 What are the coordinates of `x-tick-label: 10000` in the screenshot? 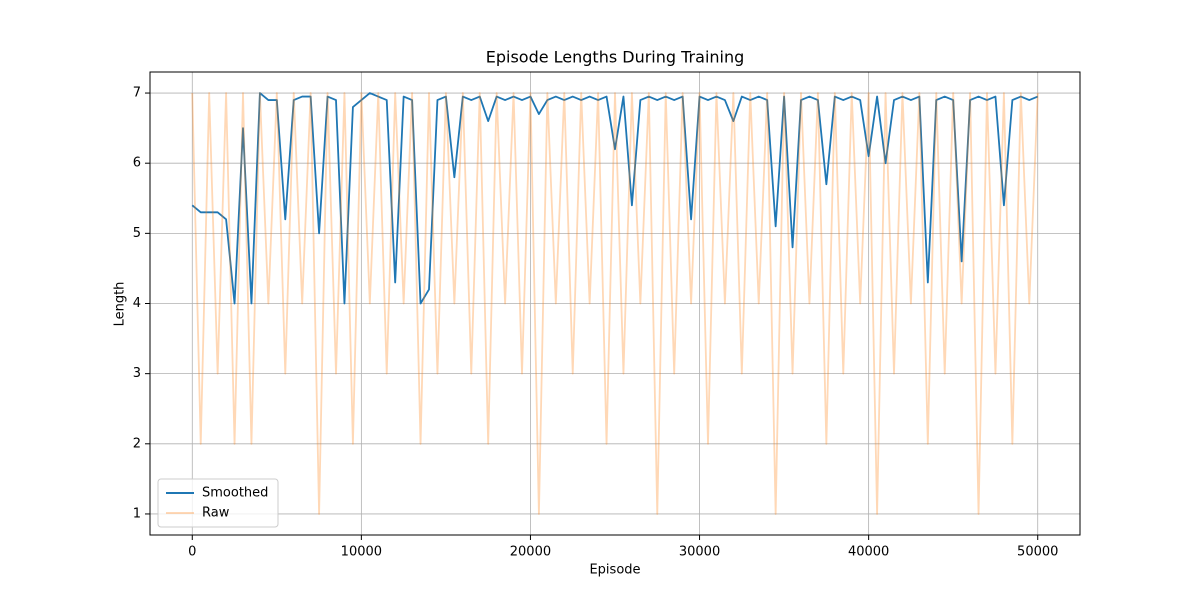 It's located at (361, 552).